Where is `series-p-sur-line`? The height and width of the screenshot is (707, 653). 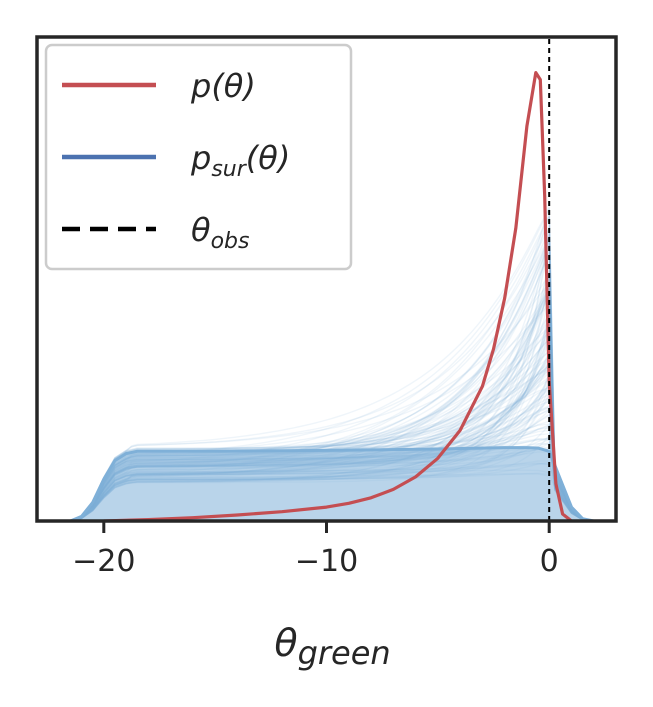
series-p-sur-line is located at coordinates (332, 483).